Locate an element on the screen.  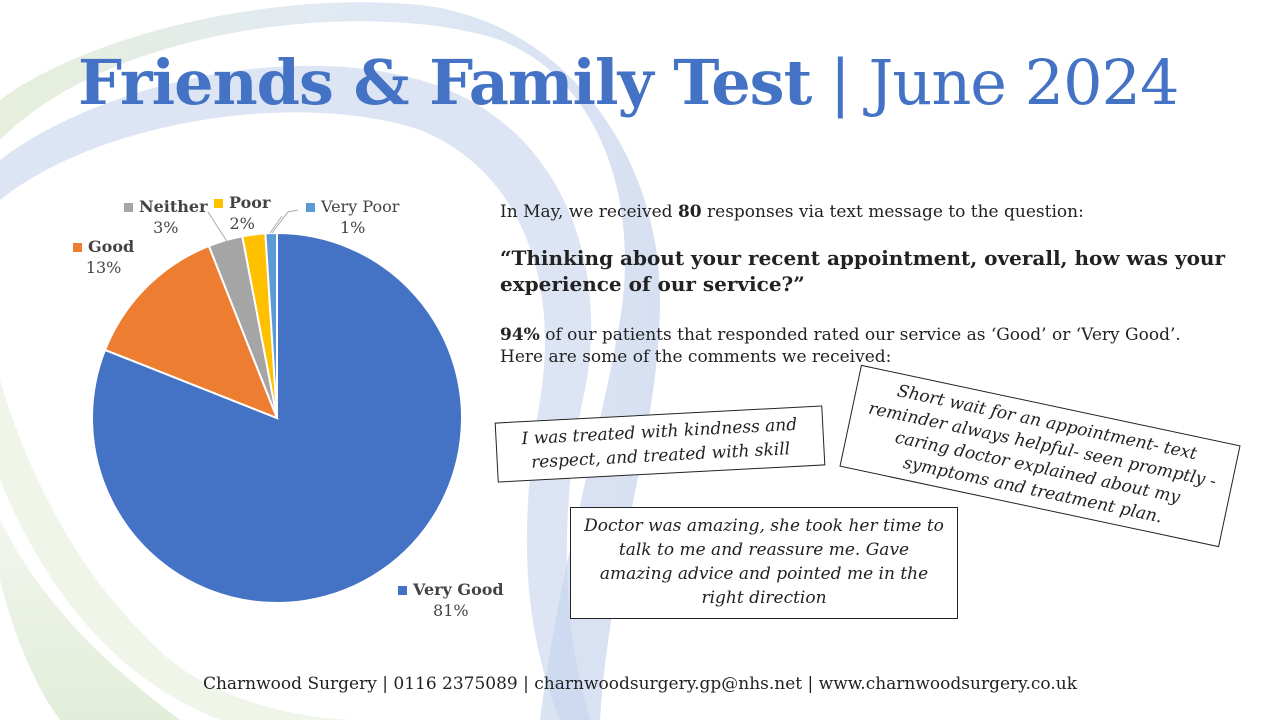
page-title: Friends & Family Test | June 2024 is located at coordinates (629, 82).